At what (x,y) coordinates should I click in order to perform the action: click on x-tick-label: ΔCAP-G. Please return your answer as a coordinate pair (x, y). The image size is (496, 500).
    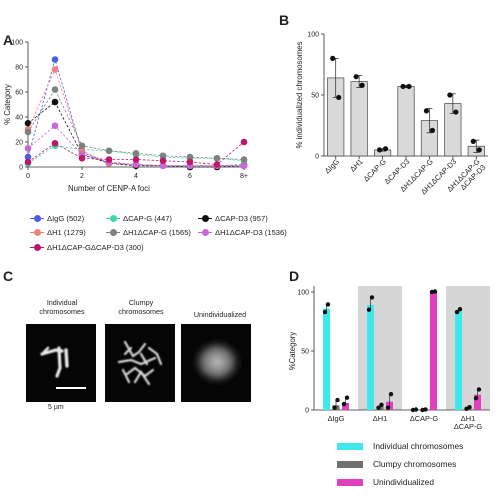
    Looking at the image, I should click on (424, 418).